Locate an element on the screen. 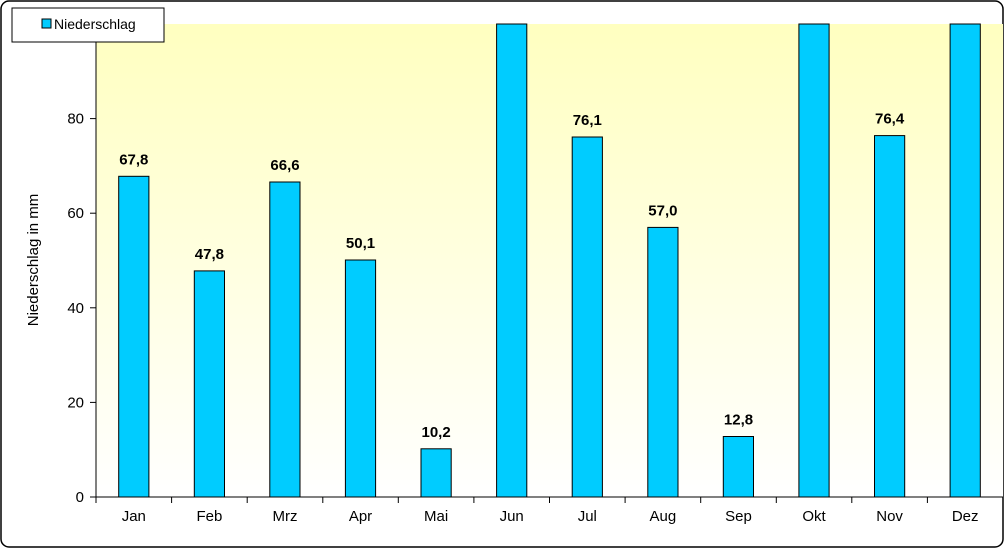  legend-box is located at coordinates (88, 25).